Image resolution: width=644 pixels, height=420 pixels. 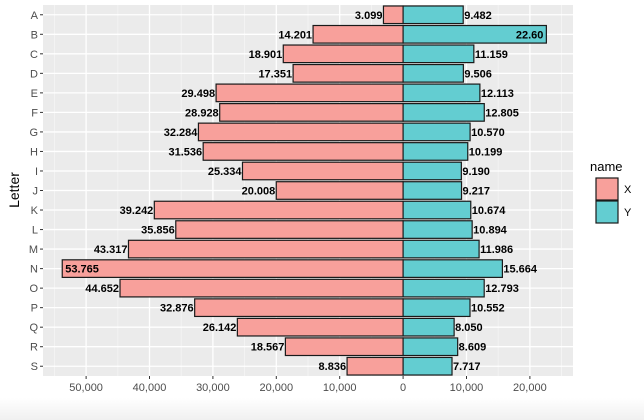 I want to click on data-label-y-s: 7.717, so click(x=467, y=367).